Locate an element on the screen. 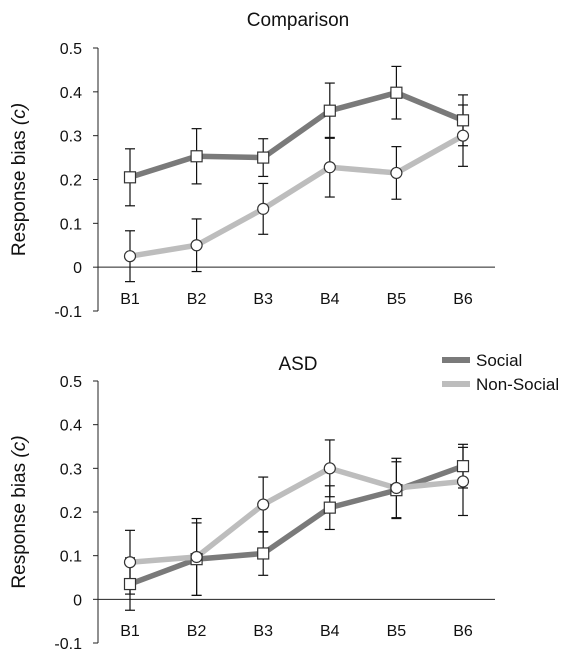 The width and height of the screenshot is (580, 662). chart-title: ASD is located at coordinates (297, 364).